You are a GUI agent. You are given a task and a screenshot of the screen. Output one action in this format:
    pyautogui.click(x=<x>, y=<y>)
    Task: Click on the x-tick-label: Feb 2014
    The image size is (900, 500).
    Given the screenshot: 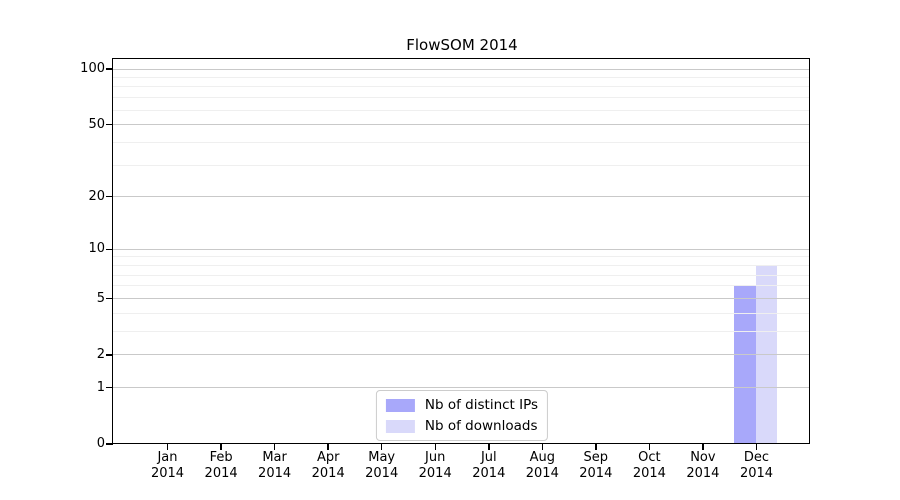 What is the action you would take?
    pyautogui.click(x=221, y=466)
    